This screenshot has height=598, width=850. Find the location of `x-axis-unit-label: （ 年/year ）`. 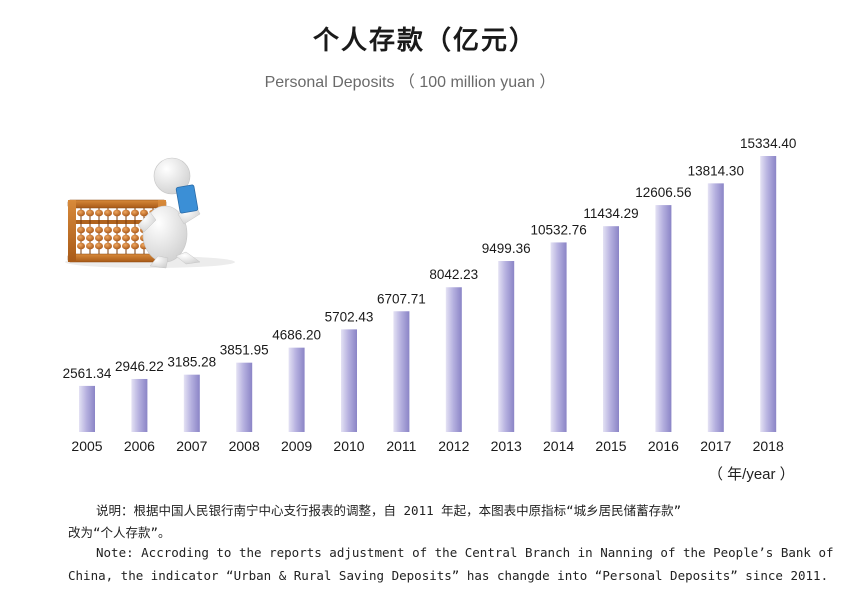

x-axis-unit-label: （ 年/year ） is located at coordinates (751, 474).